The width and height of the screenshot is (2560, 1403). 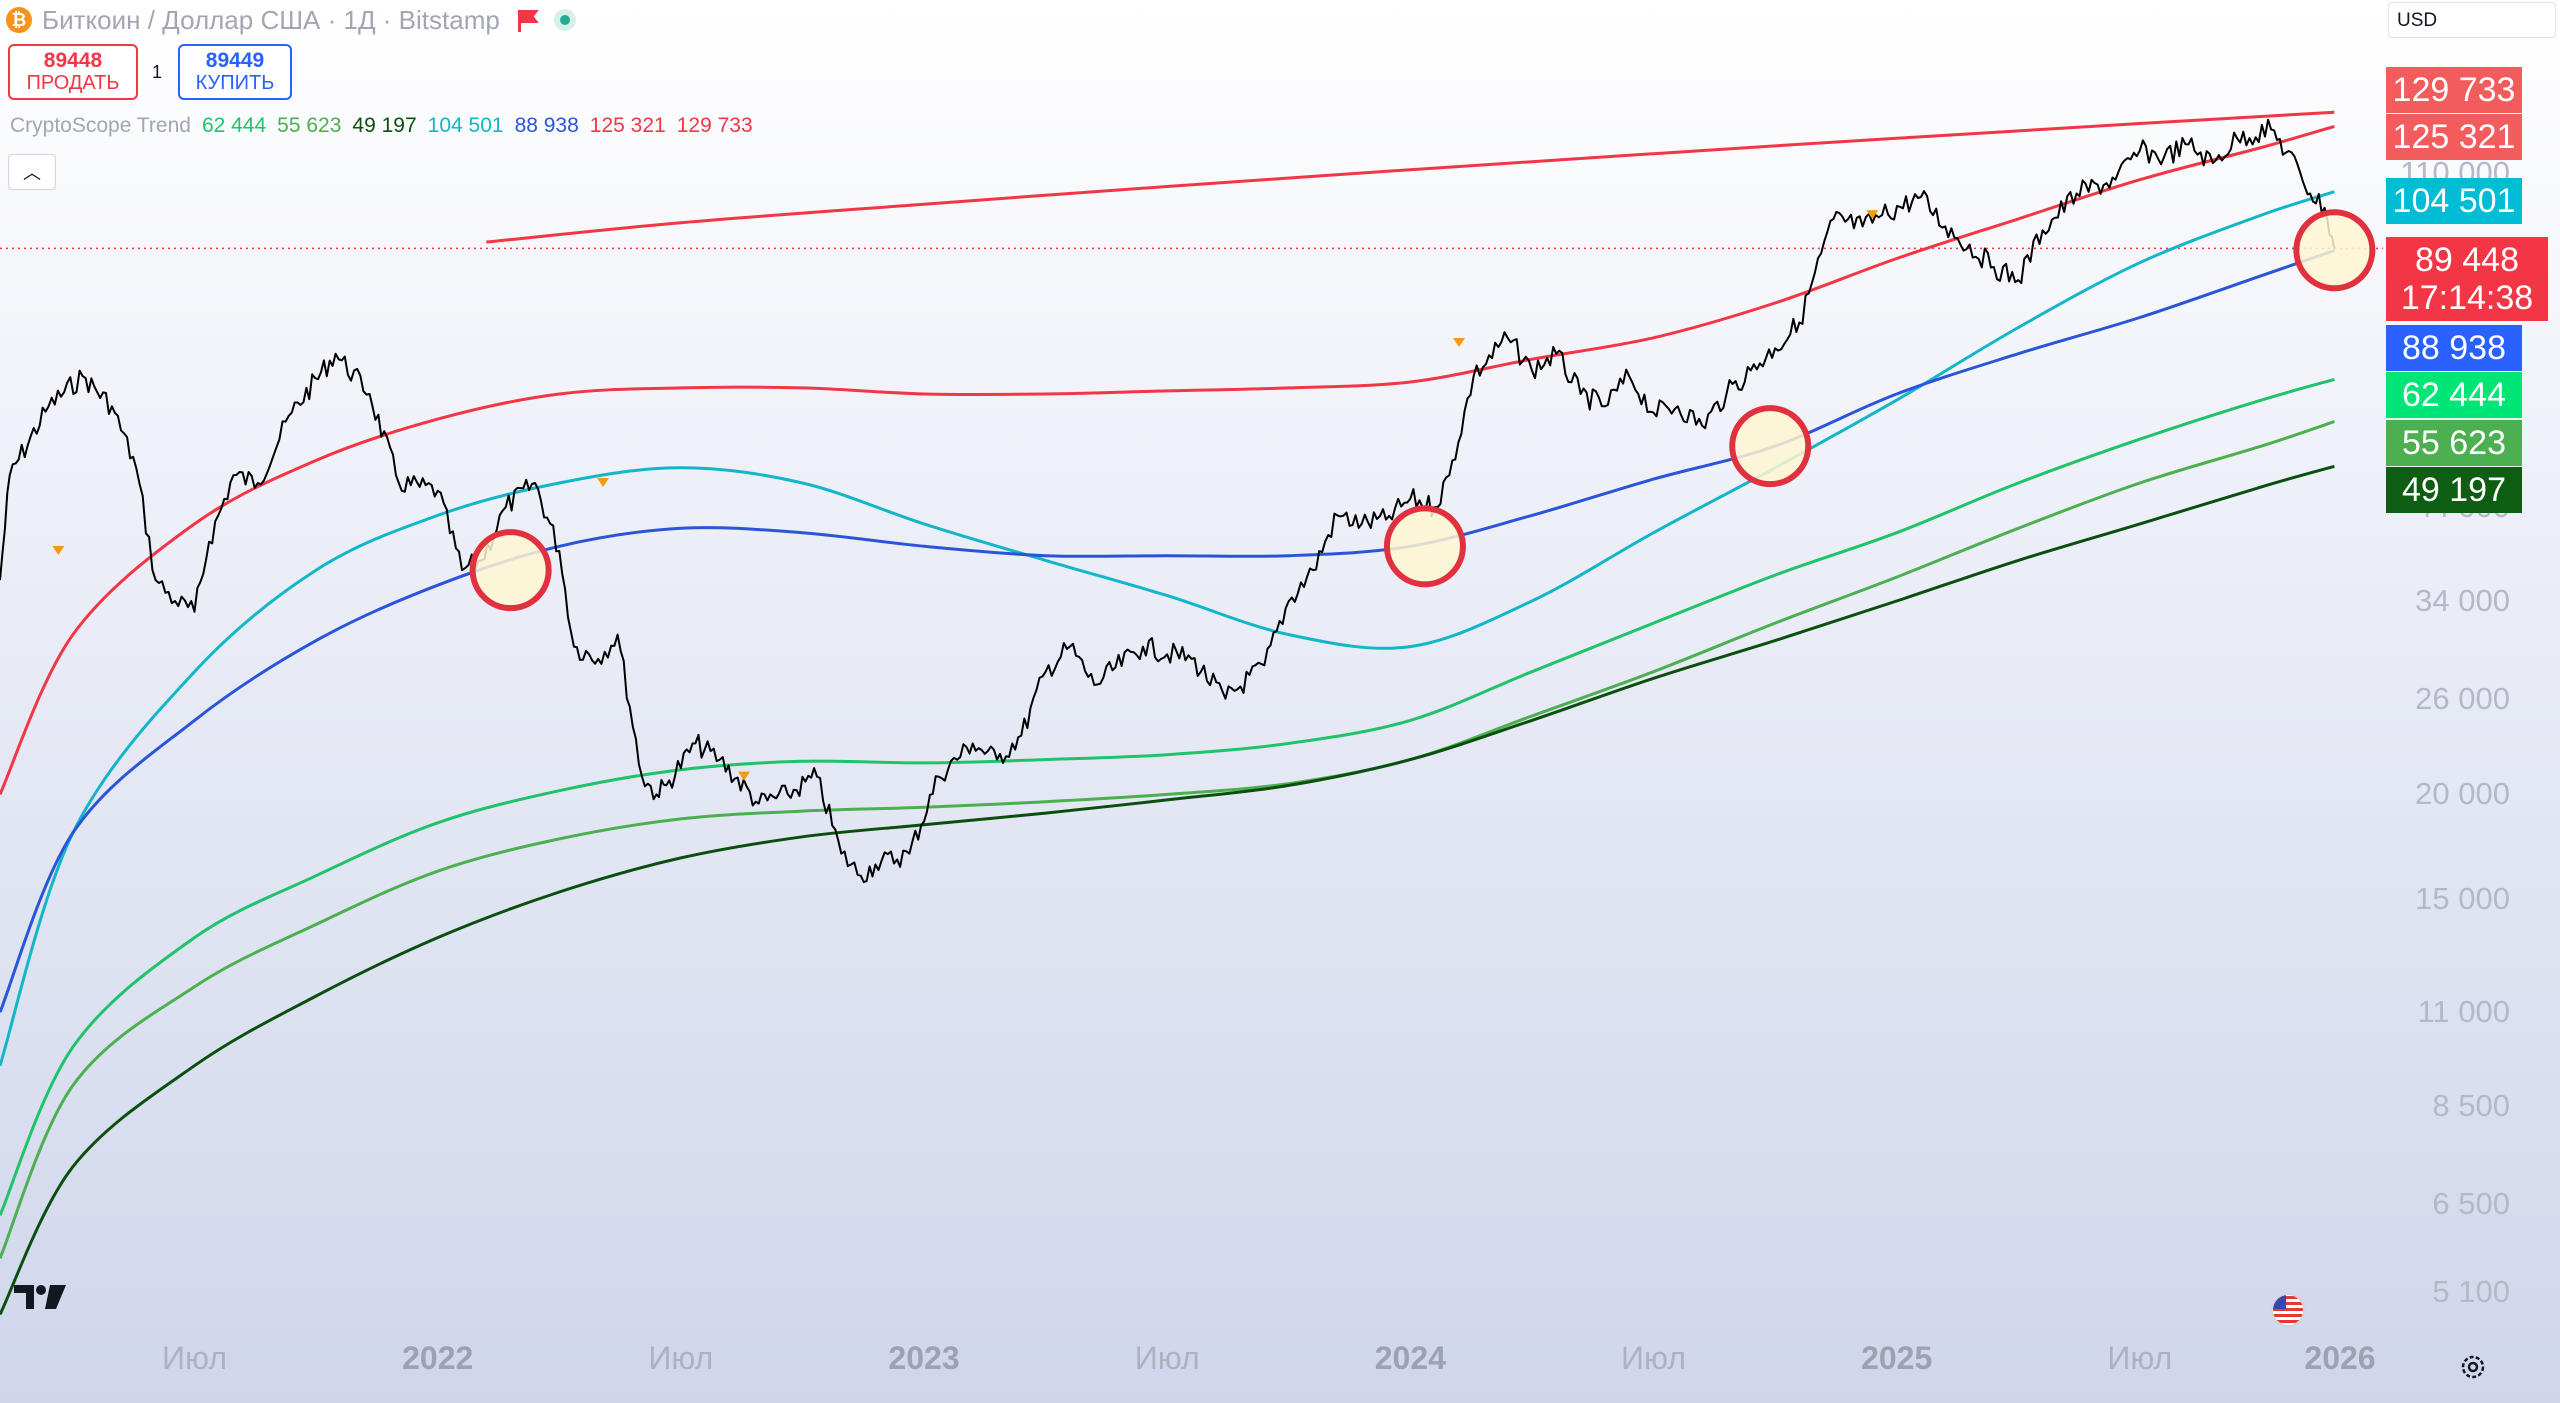 I want to click on price-badge-value: 62 444, so click(x=2454, y=395).